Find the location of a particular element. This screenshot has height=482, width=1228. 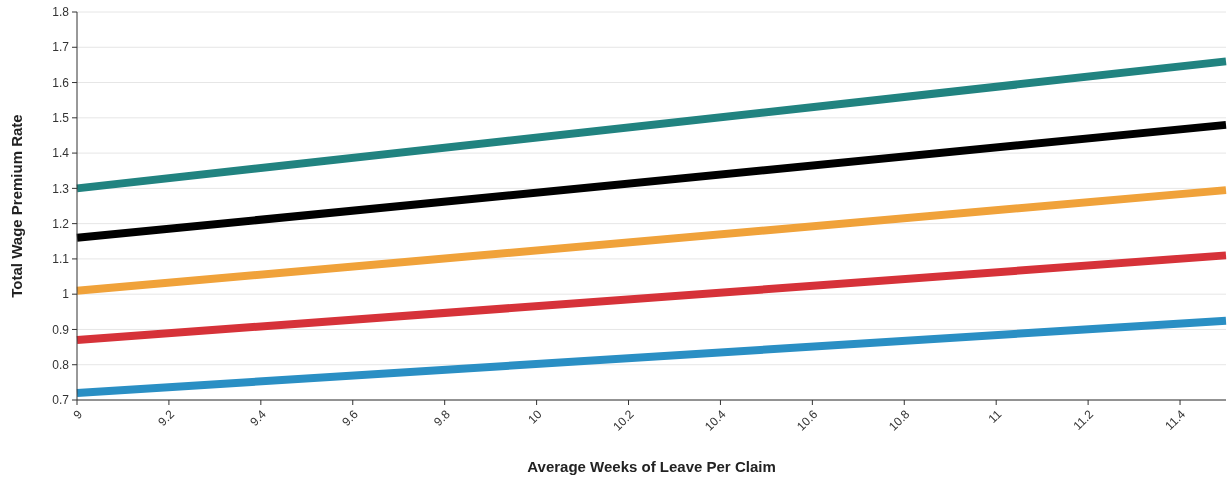

x-tick-label: 9.2 is located at coordinates (166, 417).